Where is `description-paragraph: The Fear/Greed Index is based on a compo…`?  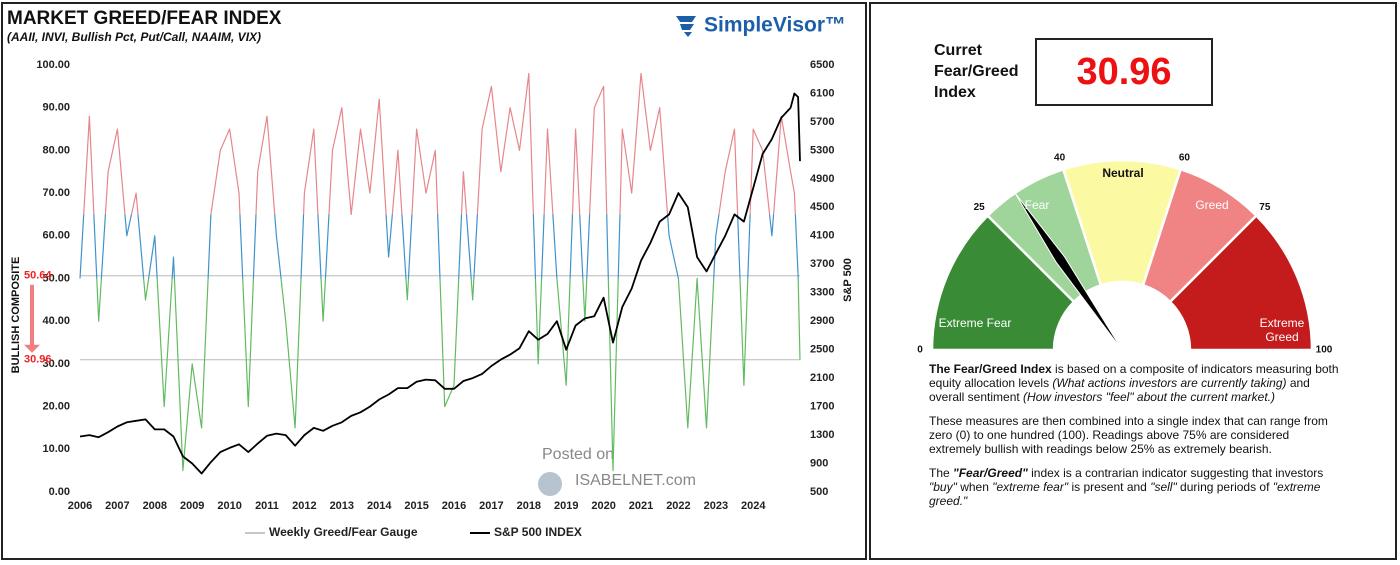 description-paragraph: The Fear/Greed Index is based on a compo… is located at coordinates (1134, 383).